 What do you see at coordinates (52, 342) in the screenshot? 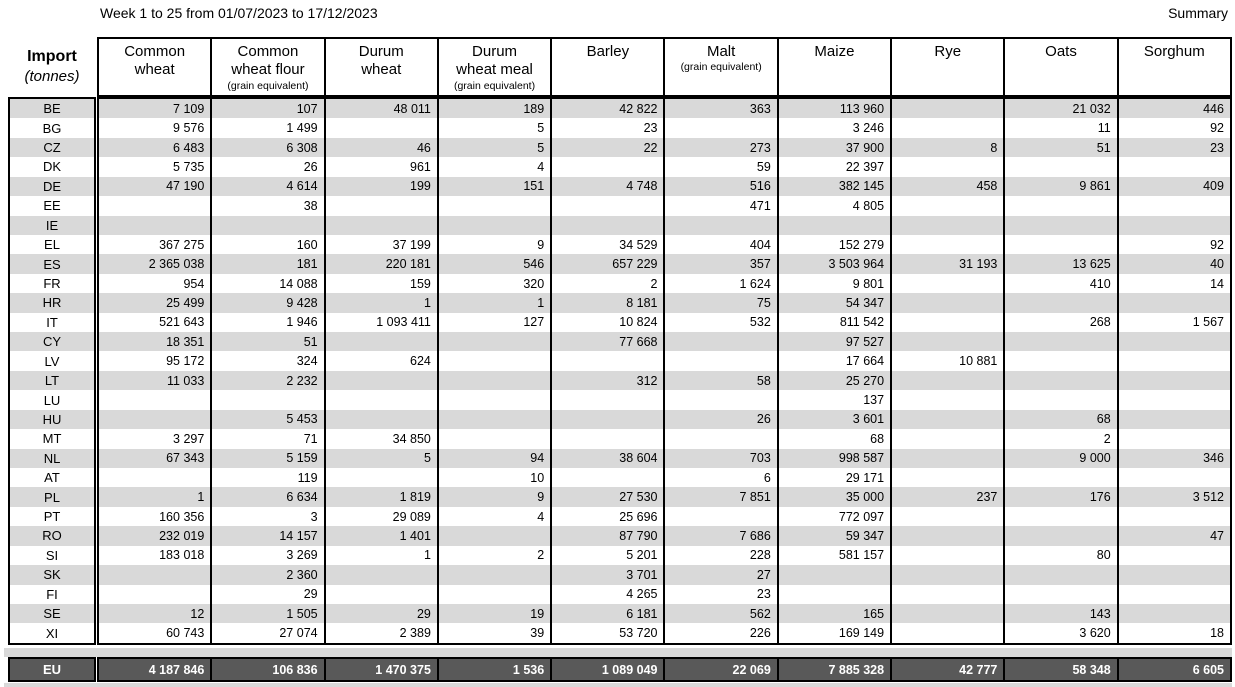
I see `country-label: CY` at bounding box center [52, 342].